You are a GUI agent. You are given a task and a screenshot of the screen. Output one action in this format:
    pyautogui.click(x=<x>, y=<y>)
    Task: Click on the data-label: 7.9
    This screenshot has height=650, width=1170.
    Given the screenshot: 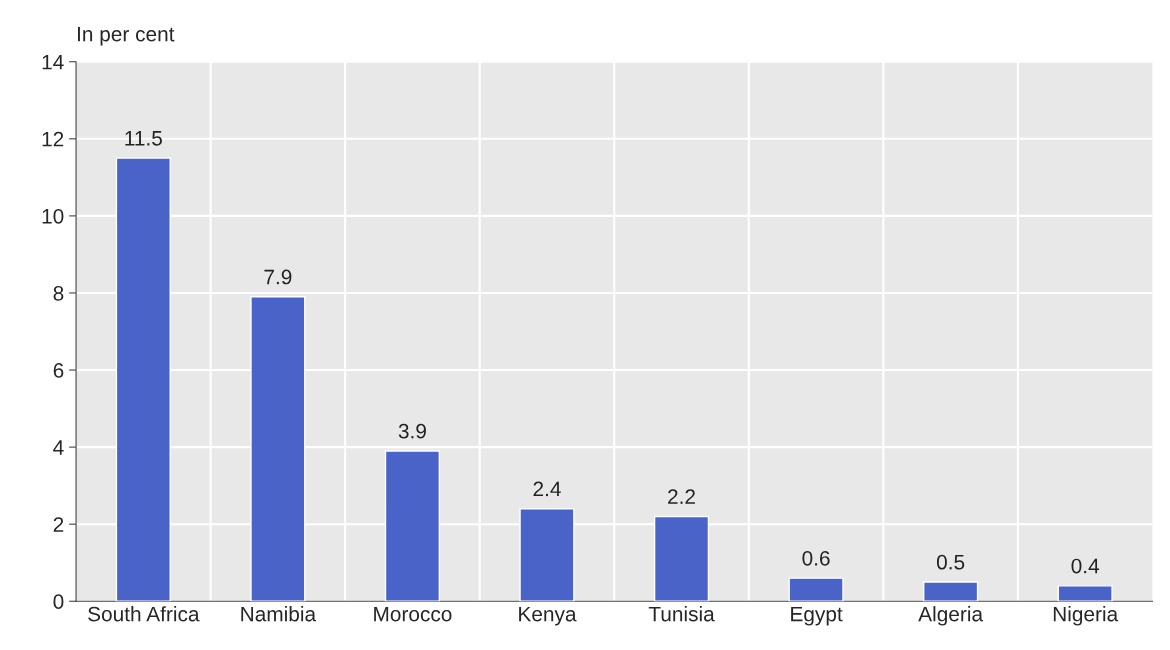 What is the action you would take?
    pyautogui.click(x=278, y=277)
    